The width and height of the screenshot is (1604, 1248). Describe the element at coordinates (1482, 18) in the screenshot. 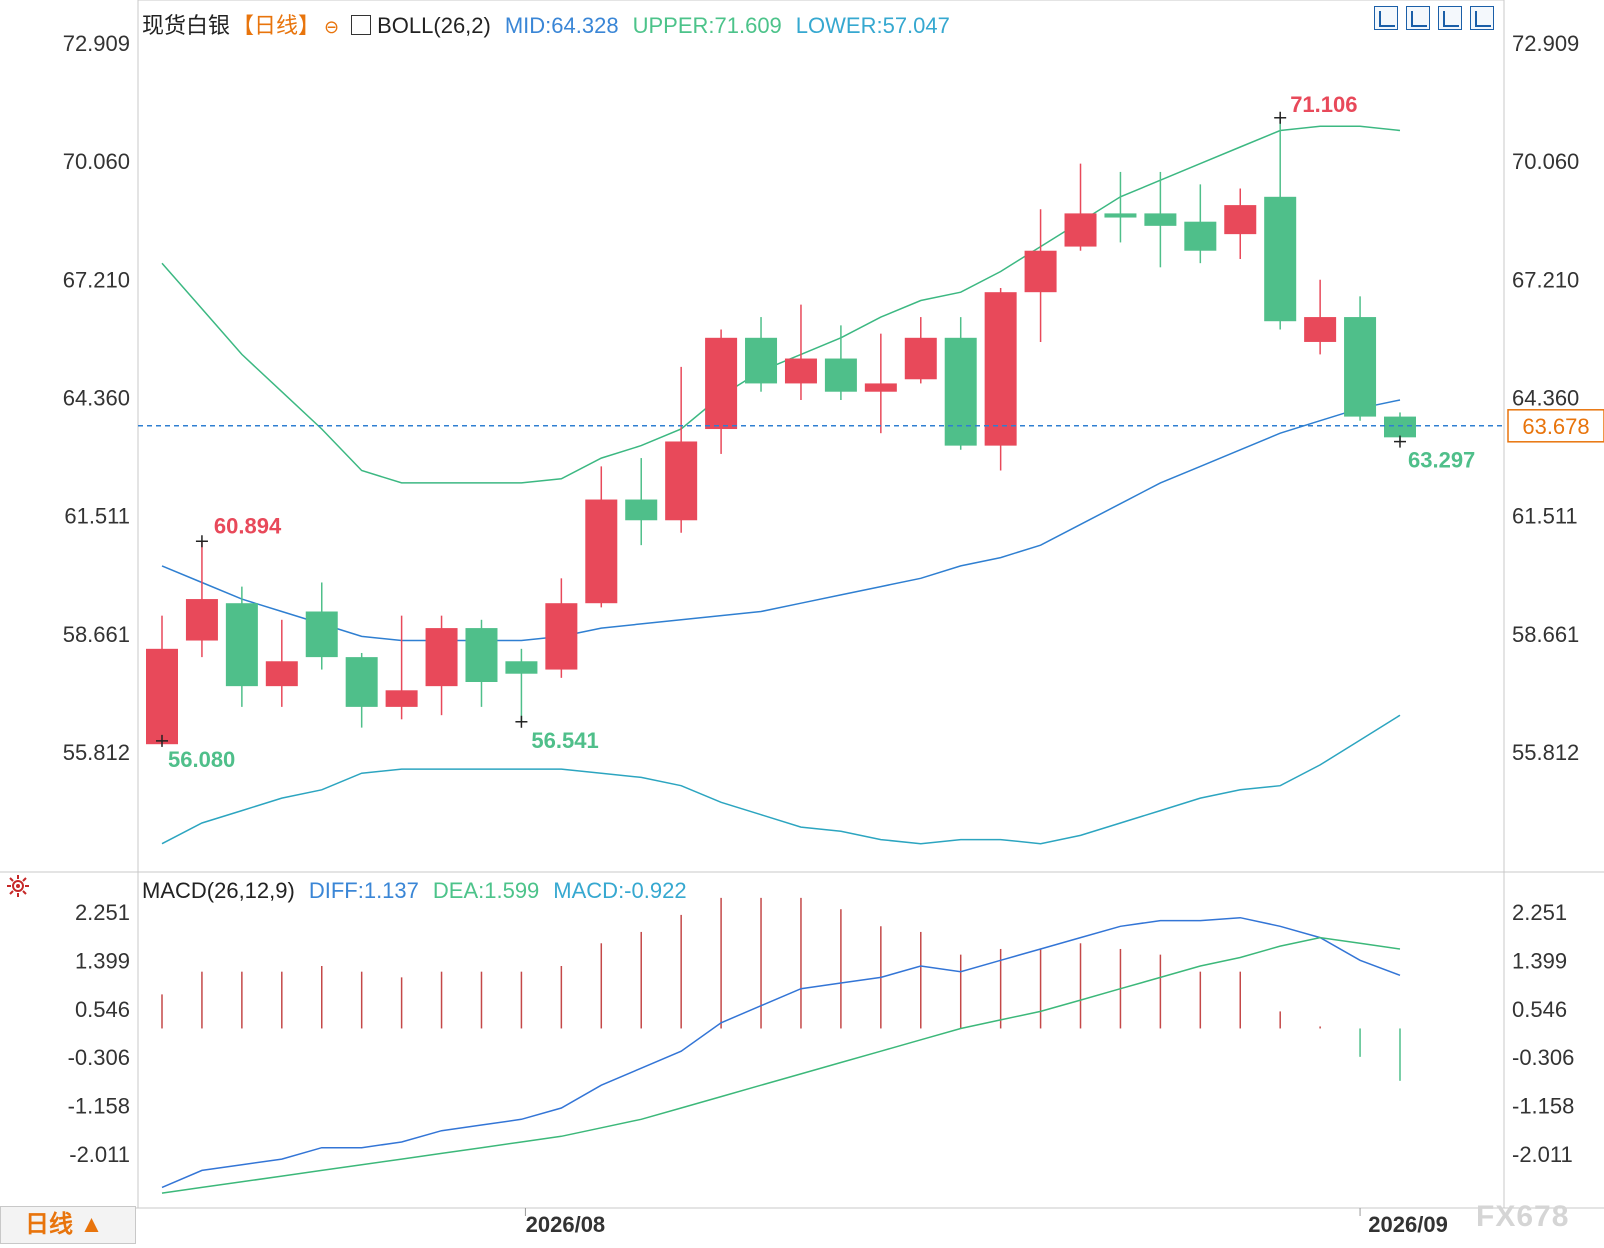

I see `forward-tool-icon` at that location.